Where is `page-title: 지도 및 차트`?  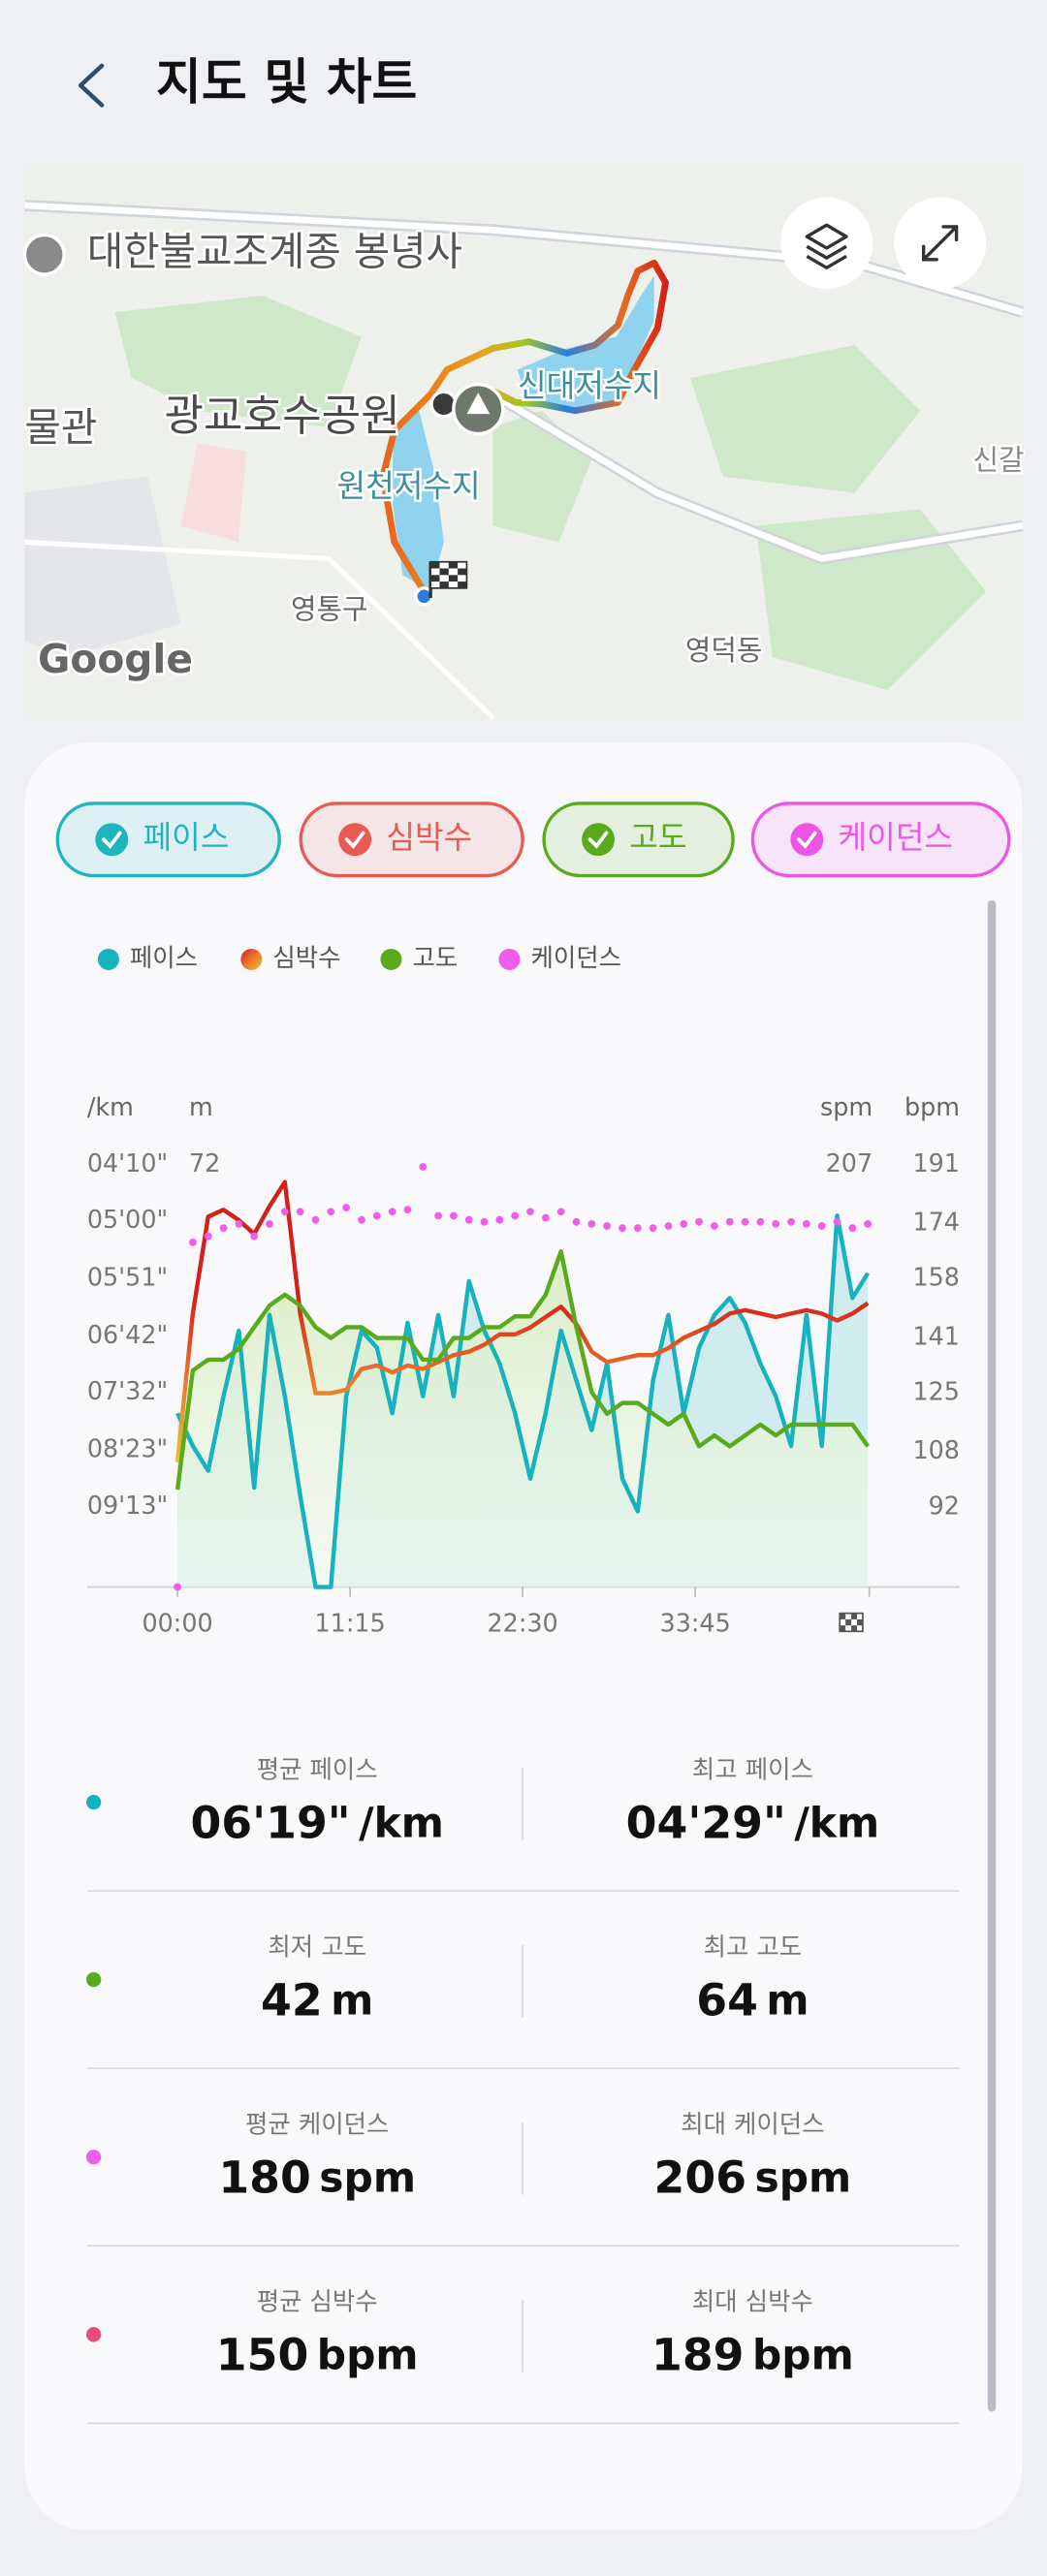
page-title: 지도 및 차트 is located at coordinates (286, 81).